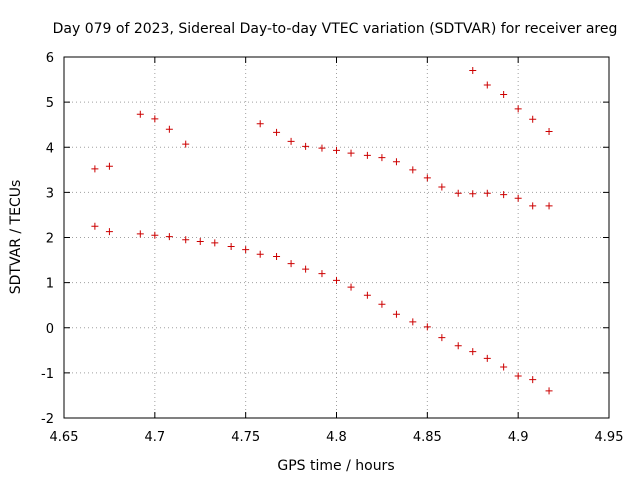  What do you see at coordinates (16, 237) in the screenshot?
I see `y-axis-label: SDTVAR / TECUs` at bounding box center [16, 237].